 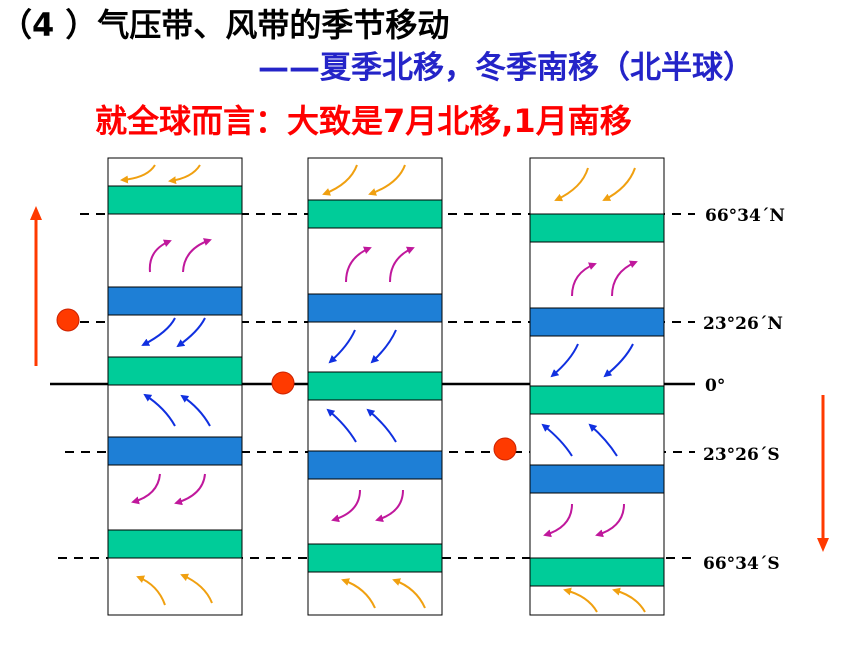 I want to click on latitude-label-66N: 66°34´N, so click(x=745, y=216).